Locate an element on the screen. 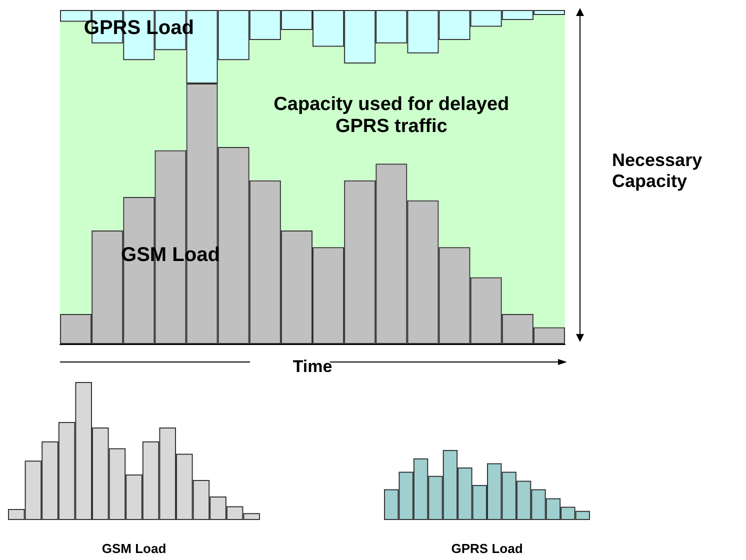 The height and width of the screenshot is (560, 746). x-axis-title: GPRS Load is located at coordinates (487, 548).